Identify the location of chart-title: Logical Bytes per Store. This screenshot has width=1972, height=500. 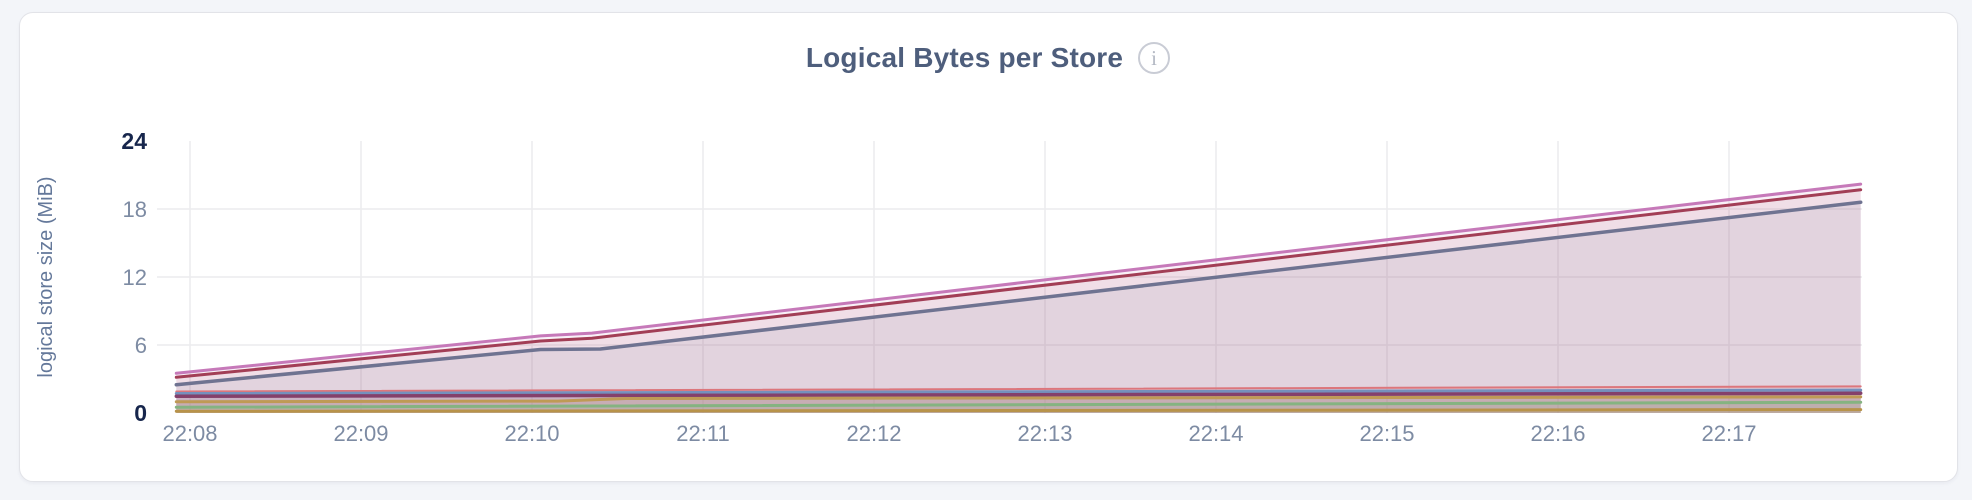
(964, 57).